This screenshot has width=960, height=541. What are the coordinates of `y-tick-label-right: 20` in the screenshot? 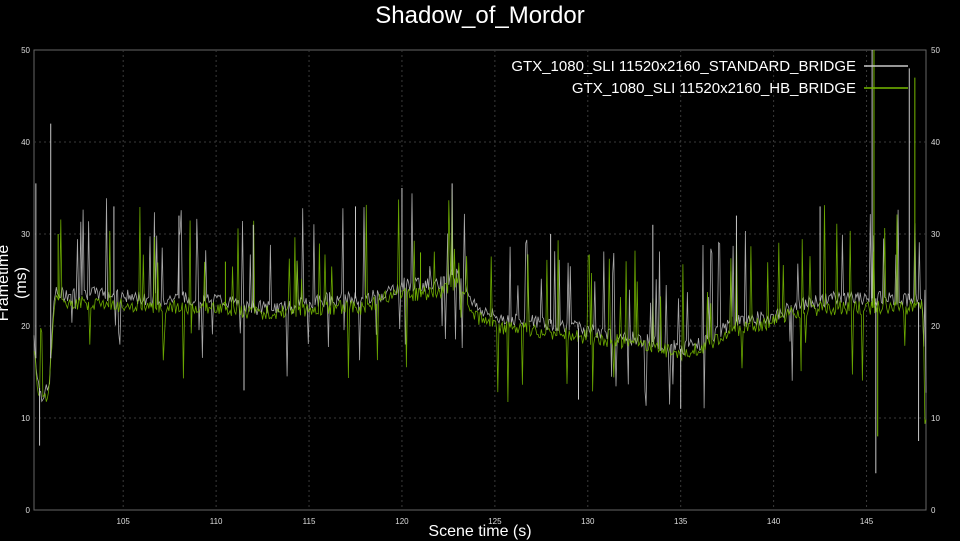 It's located at (935, 326).